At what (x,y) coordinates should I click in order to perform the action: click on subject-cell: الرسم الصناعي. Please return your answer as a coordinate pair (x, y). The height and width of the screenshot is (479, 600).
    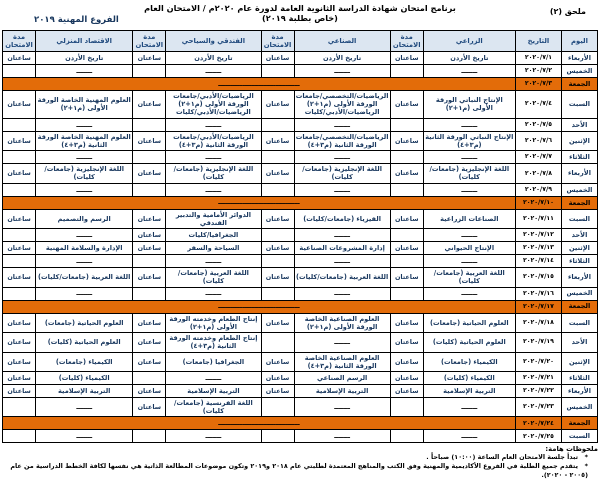
    Looking at the image, I should click on (342, 377).